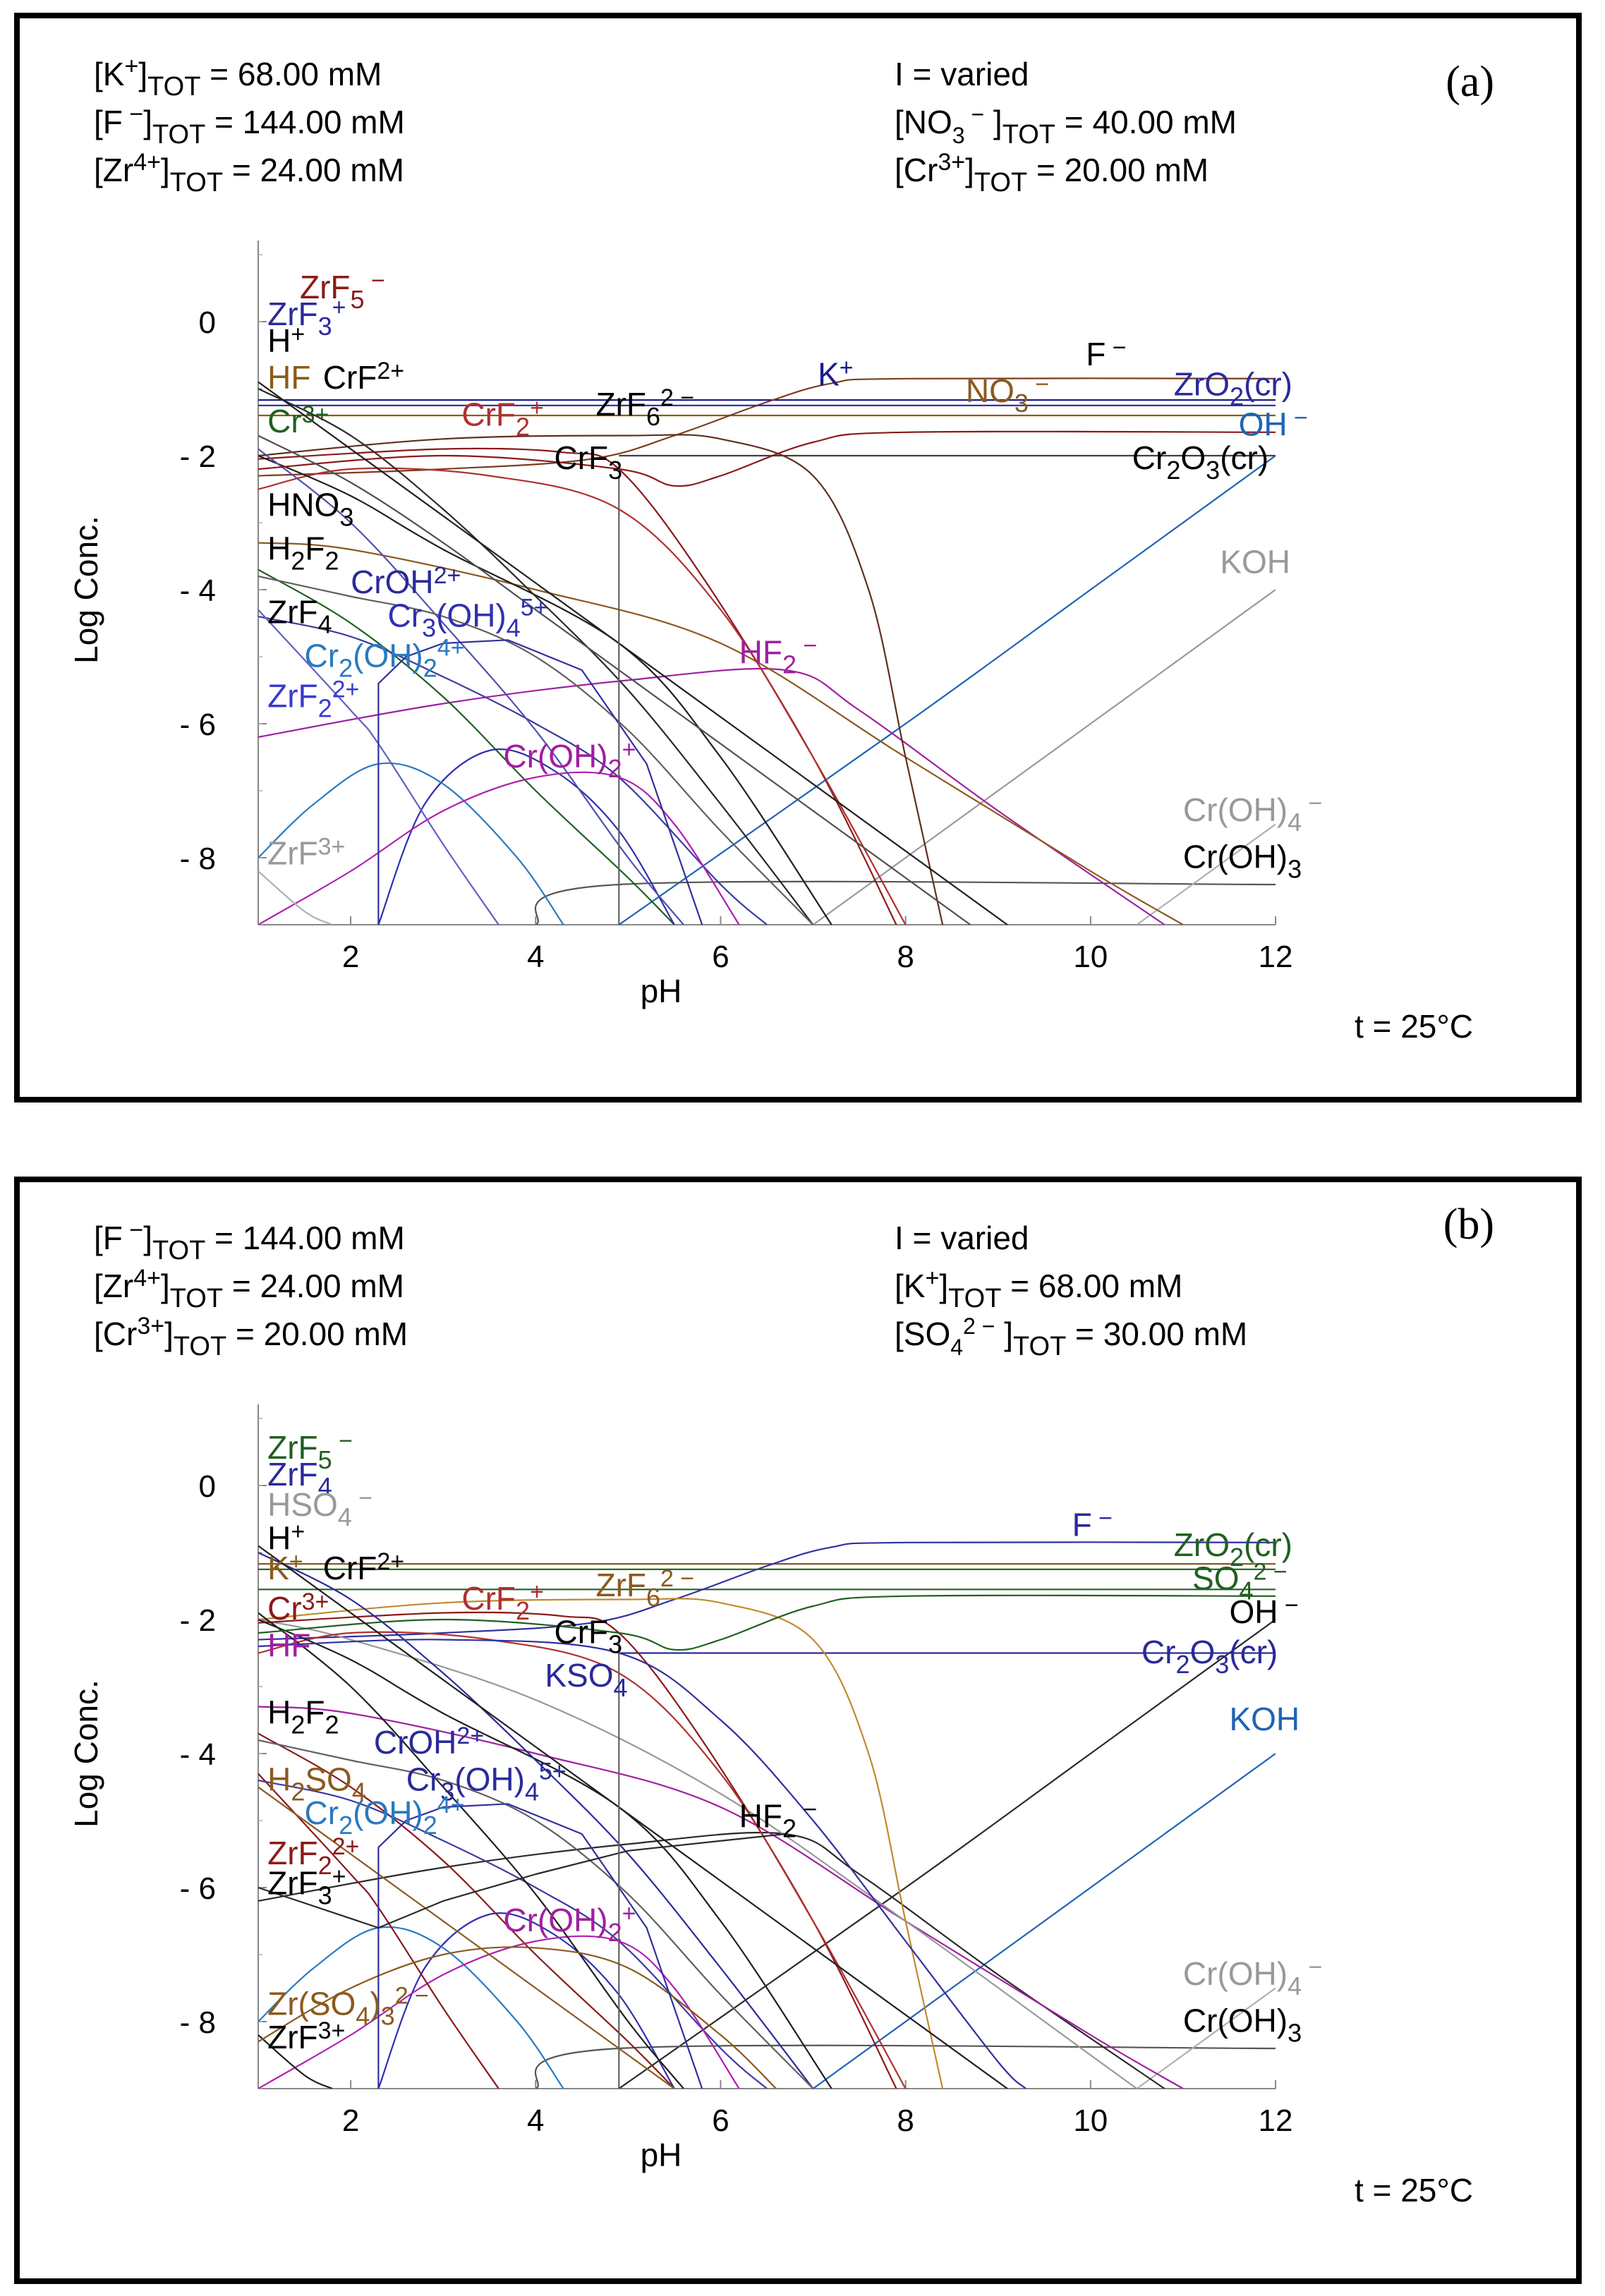  I want to click on x-tick-label: 8, so click(905, 2120).